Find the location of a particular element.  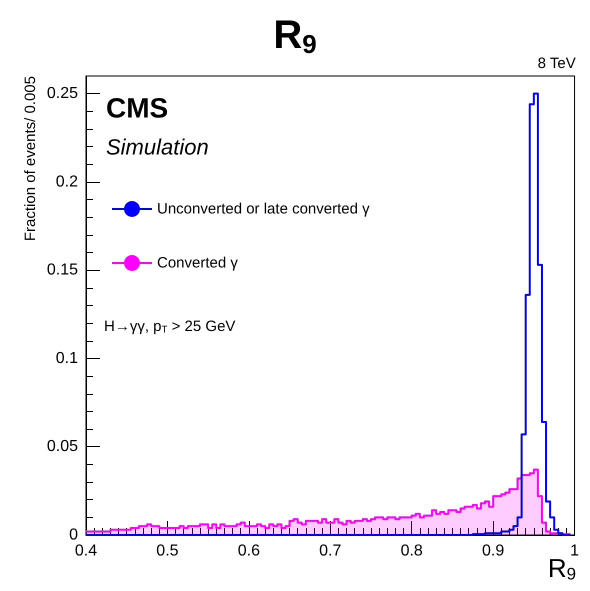

legend-label: Converted γ is located at coordinates (197, 263).